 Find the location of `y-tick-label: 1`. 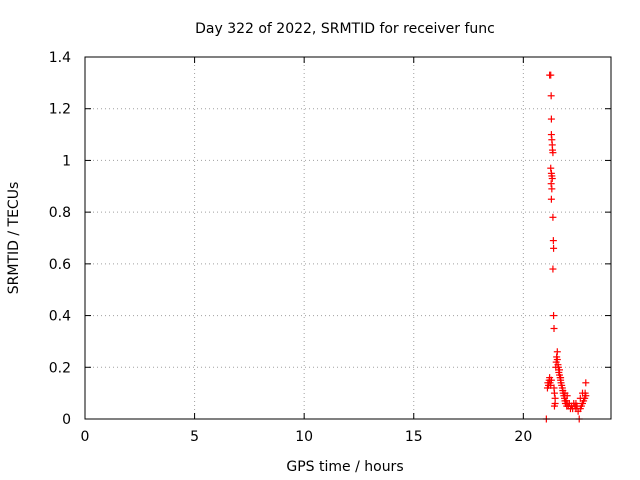

y-tick-label: 1 is located at coordinates (66, 161).